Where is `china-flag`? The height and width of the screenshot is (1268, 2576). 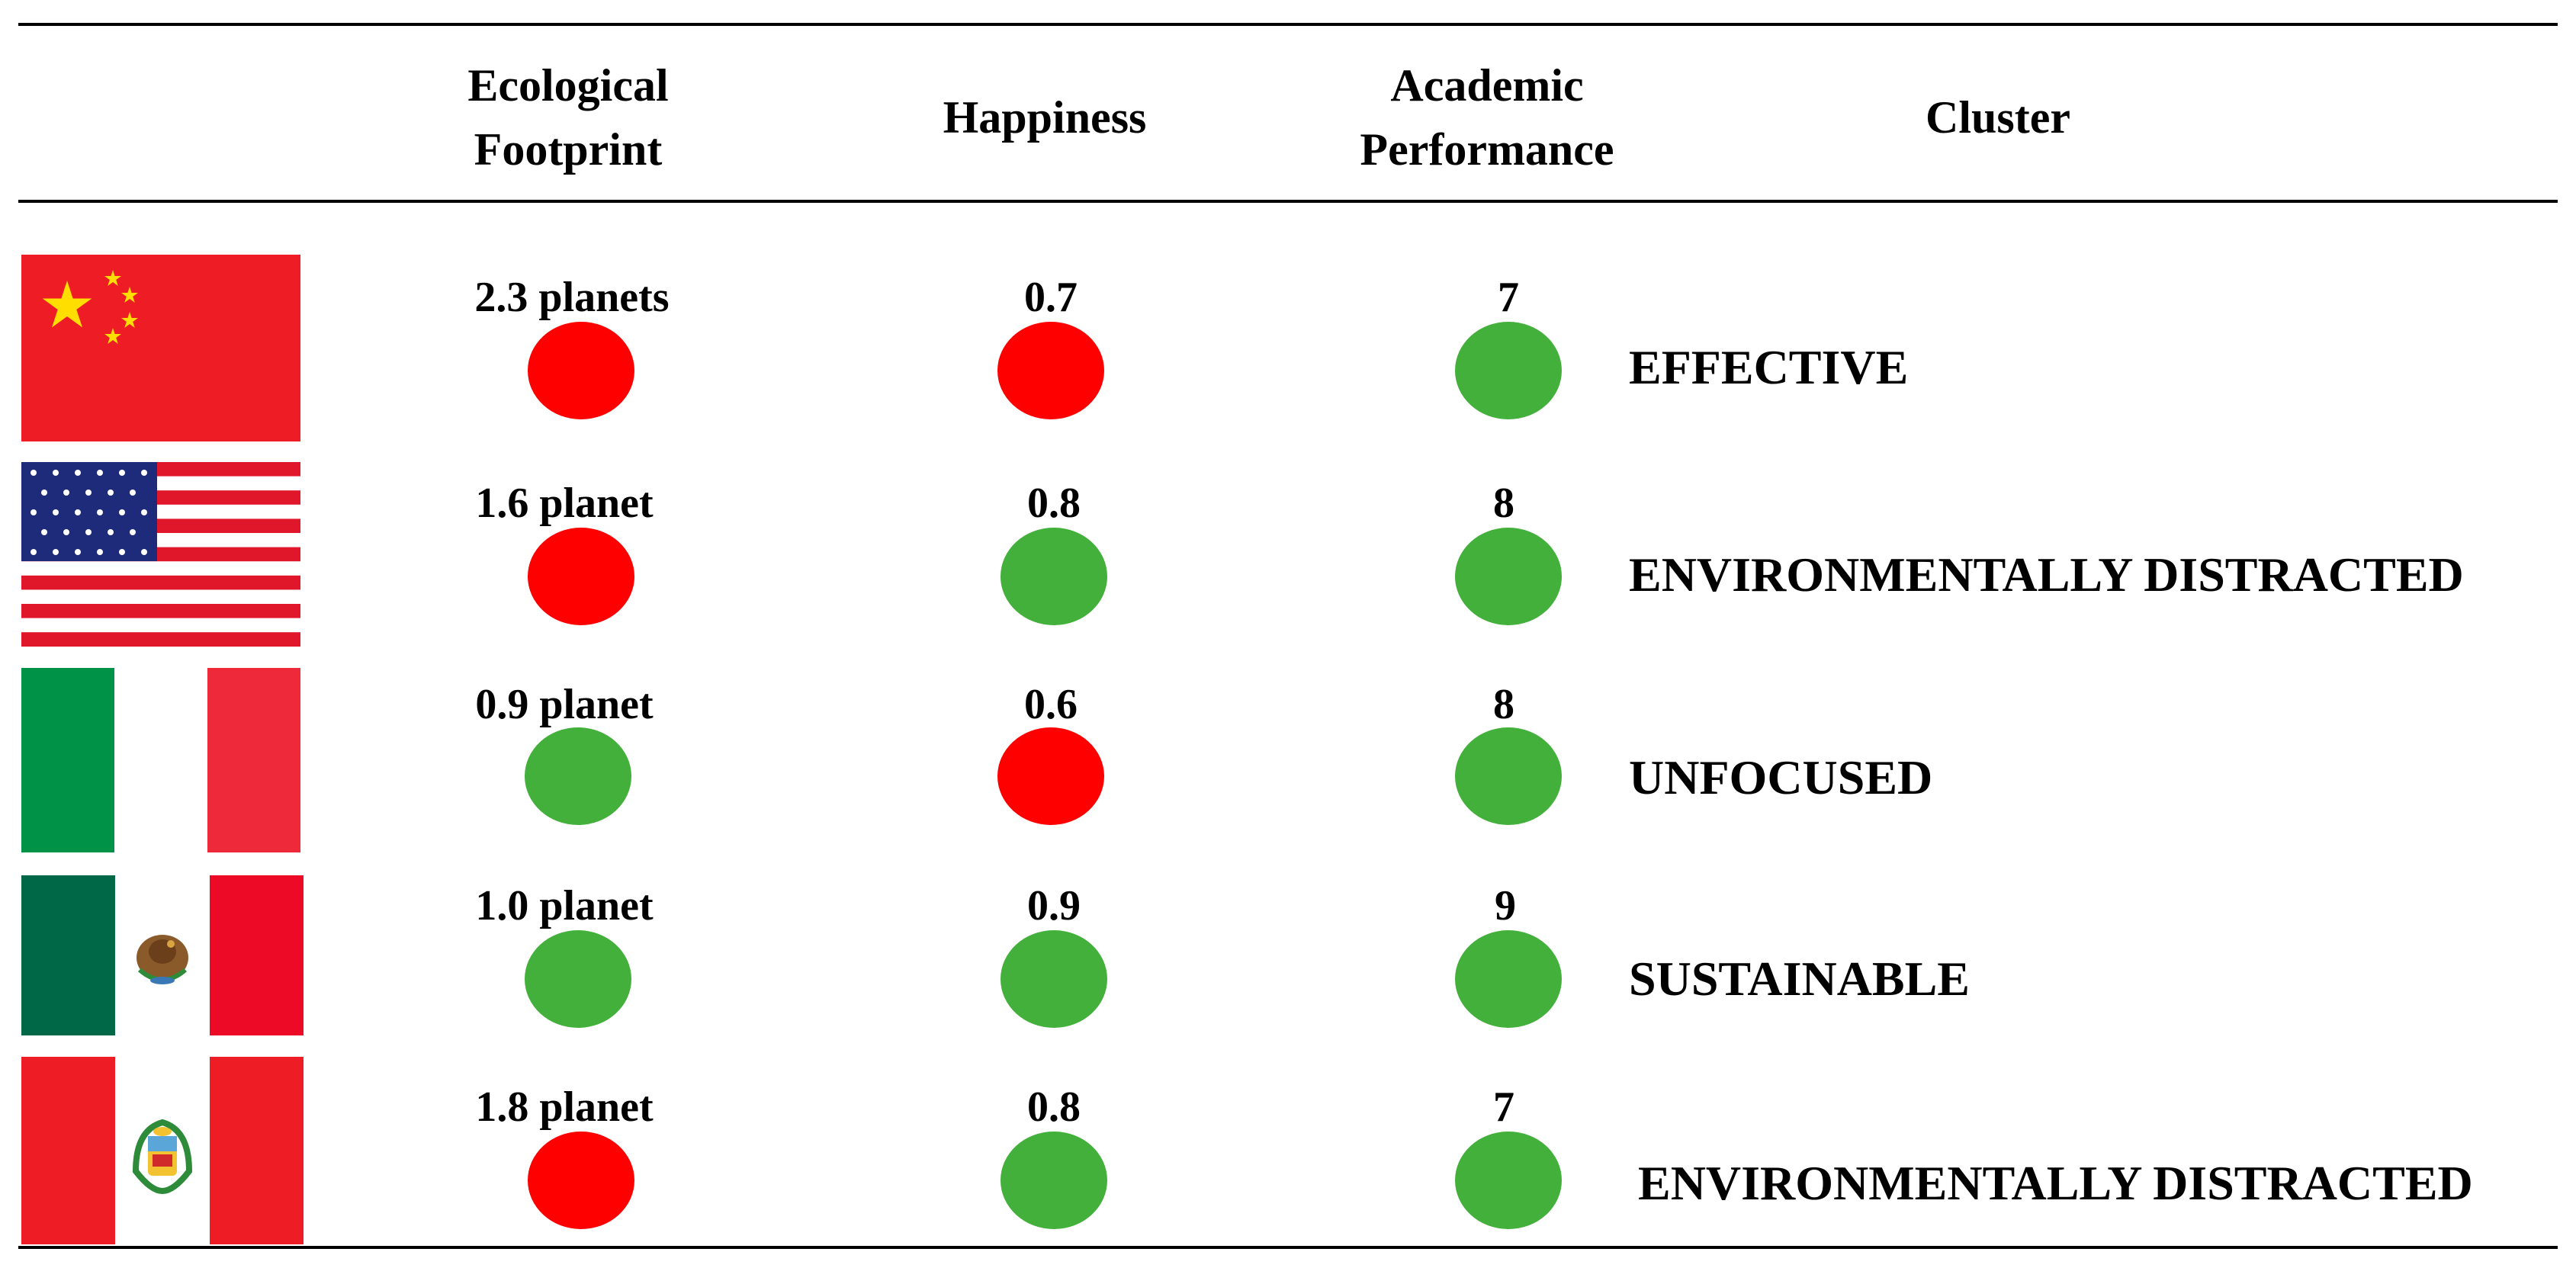 china-flag is located at coordinates (160, 348).